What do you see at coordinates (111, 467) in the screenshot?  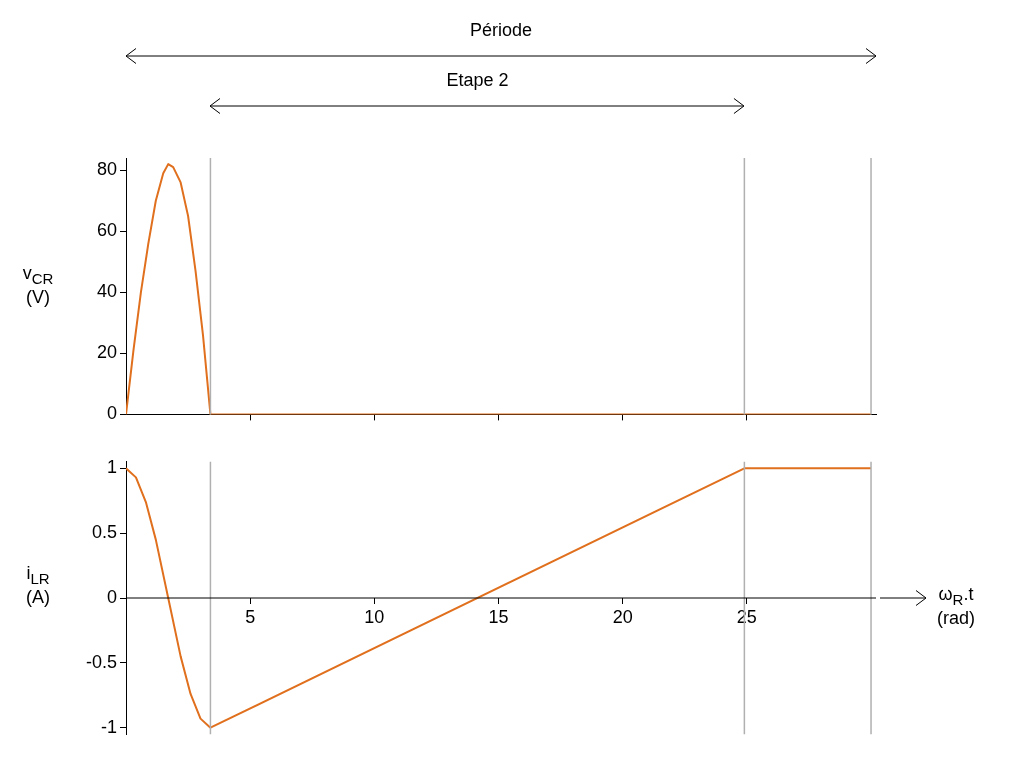 I see `y-tick-label: 1` at bounding box center [111, 467].